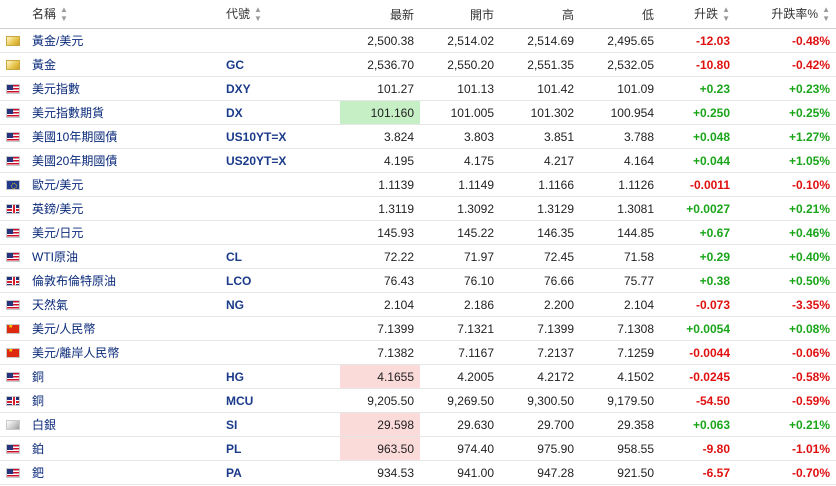  I want to click on instrument-code-link: US20YT=X, so click(256, 160).